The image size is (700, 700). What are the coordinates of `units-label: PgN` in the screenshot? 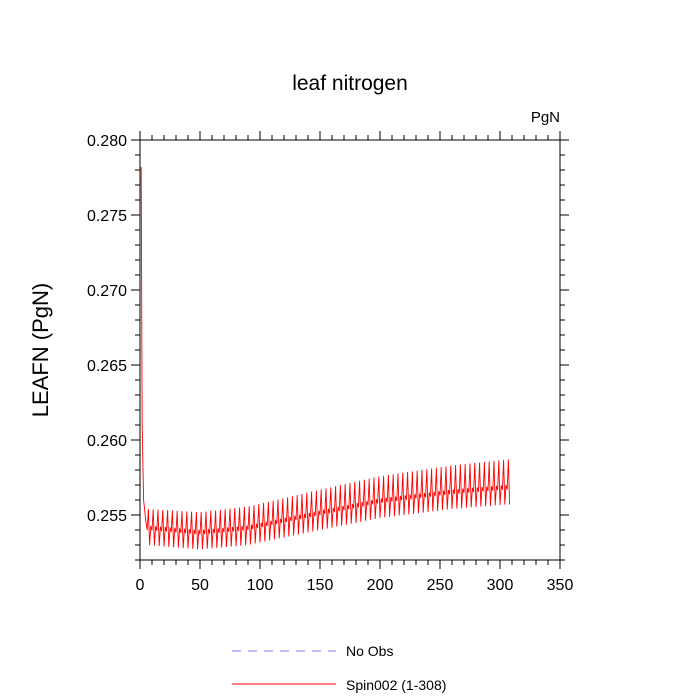 It's located at (545, 117).